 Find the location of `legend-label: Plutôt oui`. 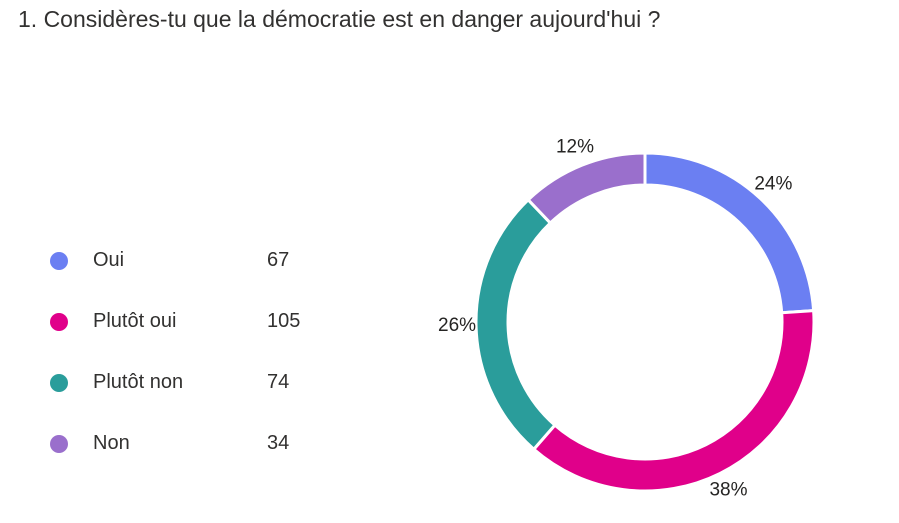

legend-label: Plutôt oui is located at coordinates (135, 321).